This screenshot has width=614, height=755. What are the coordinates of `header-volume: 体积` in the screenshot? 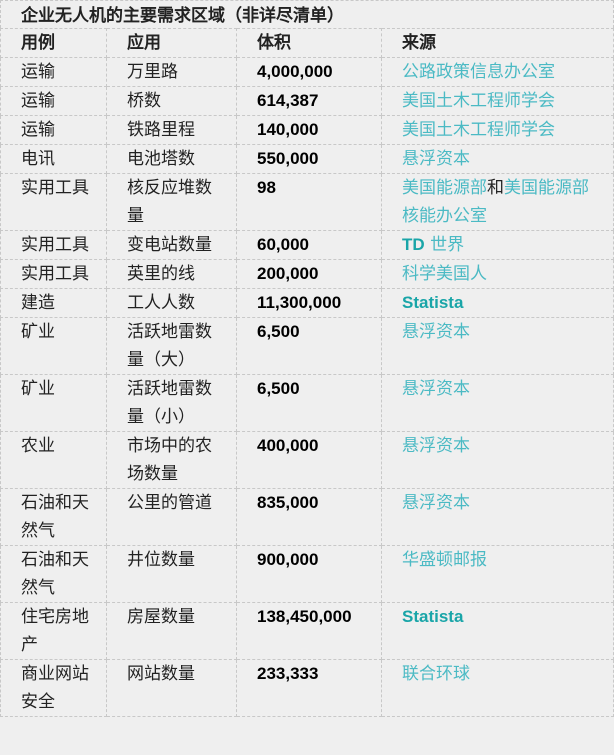 It's located at (309, 43).